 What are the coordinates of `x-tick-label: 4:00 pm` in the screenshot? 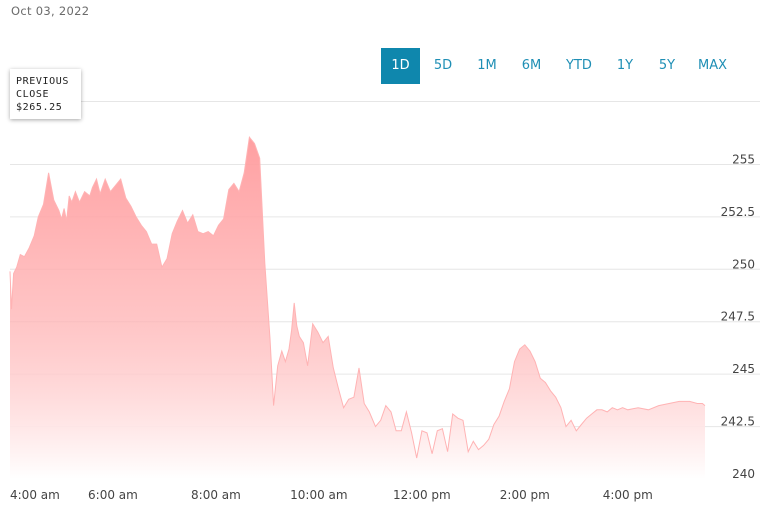 It's located at (628, 495).